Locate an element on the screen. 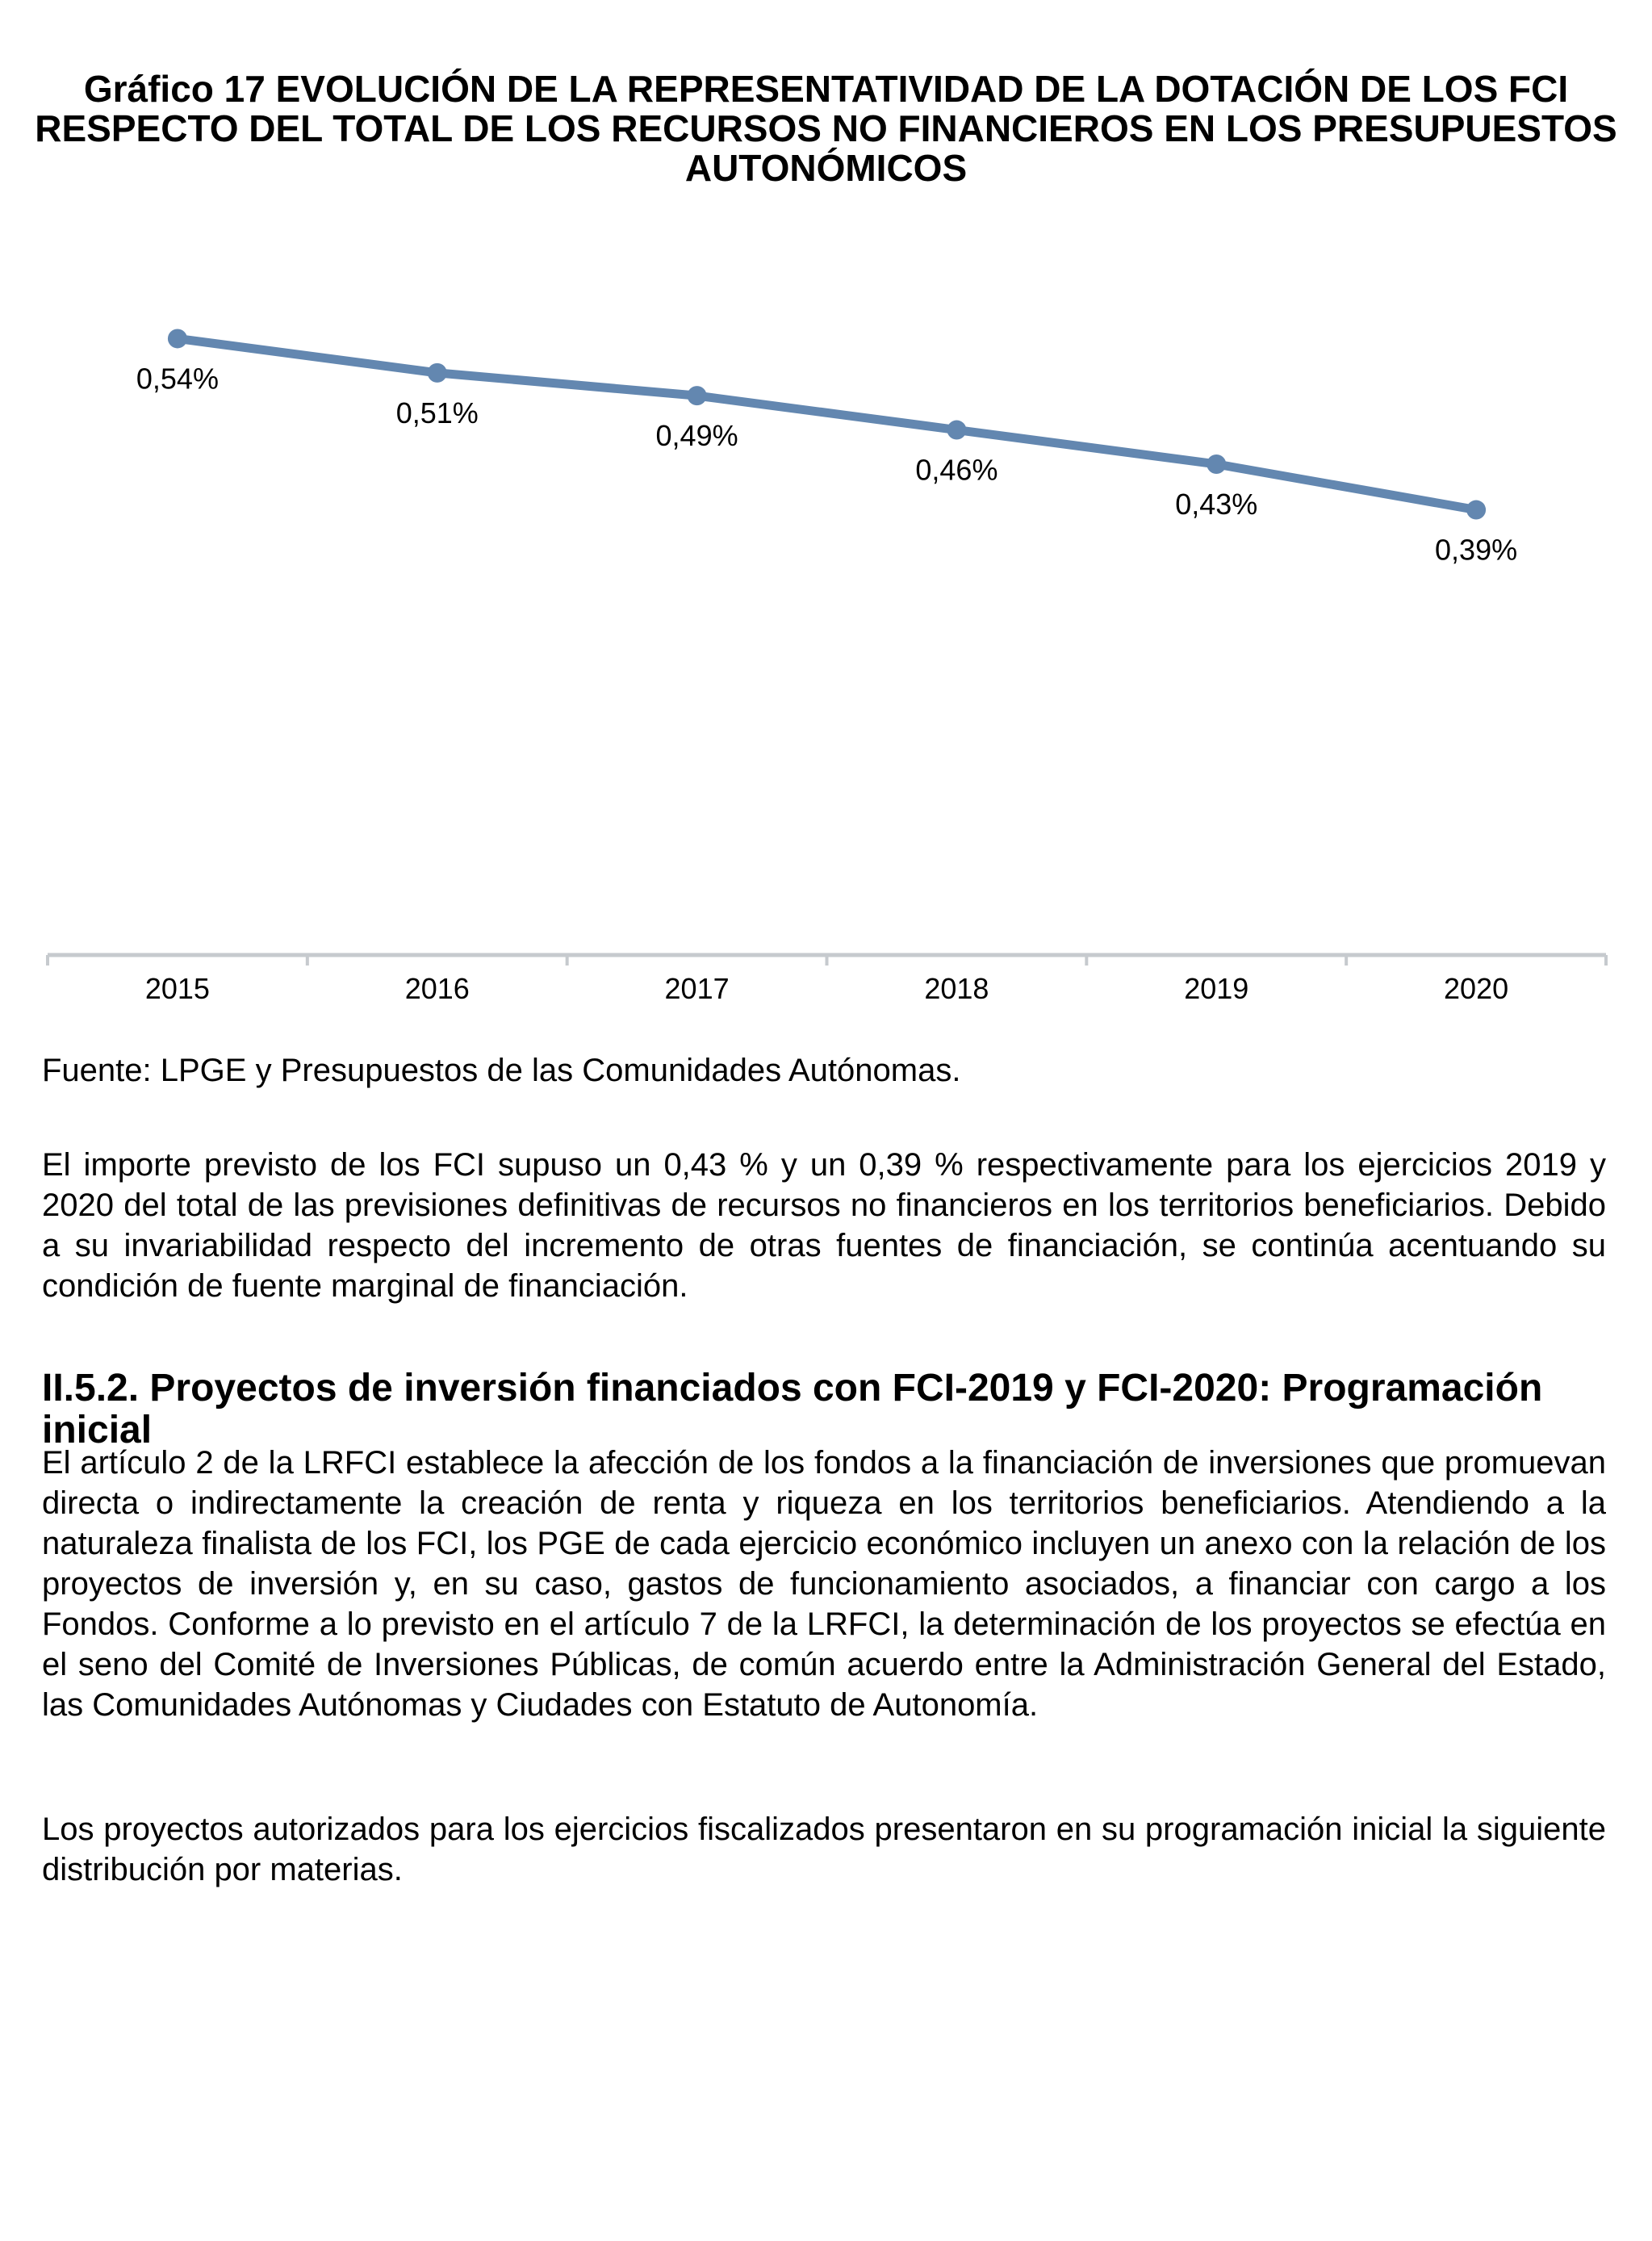 The image size is (1652, 2241). data-label: 0,46% is located at coordinates (956, 470).